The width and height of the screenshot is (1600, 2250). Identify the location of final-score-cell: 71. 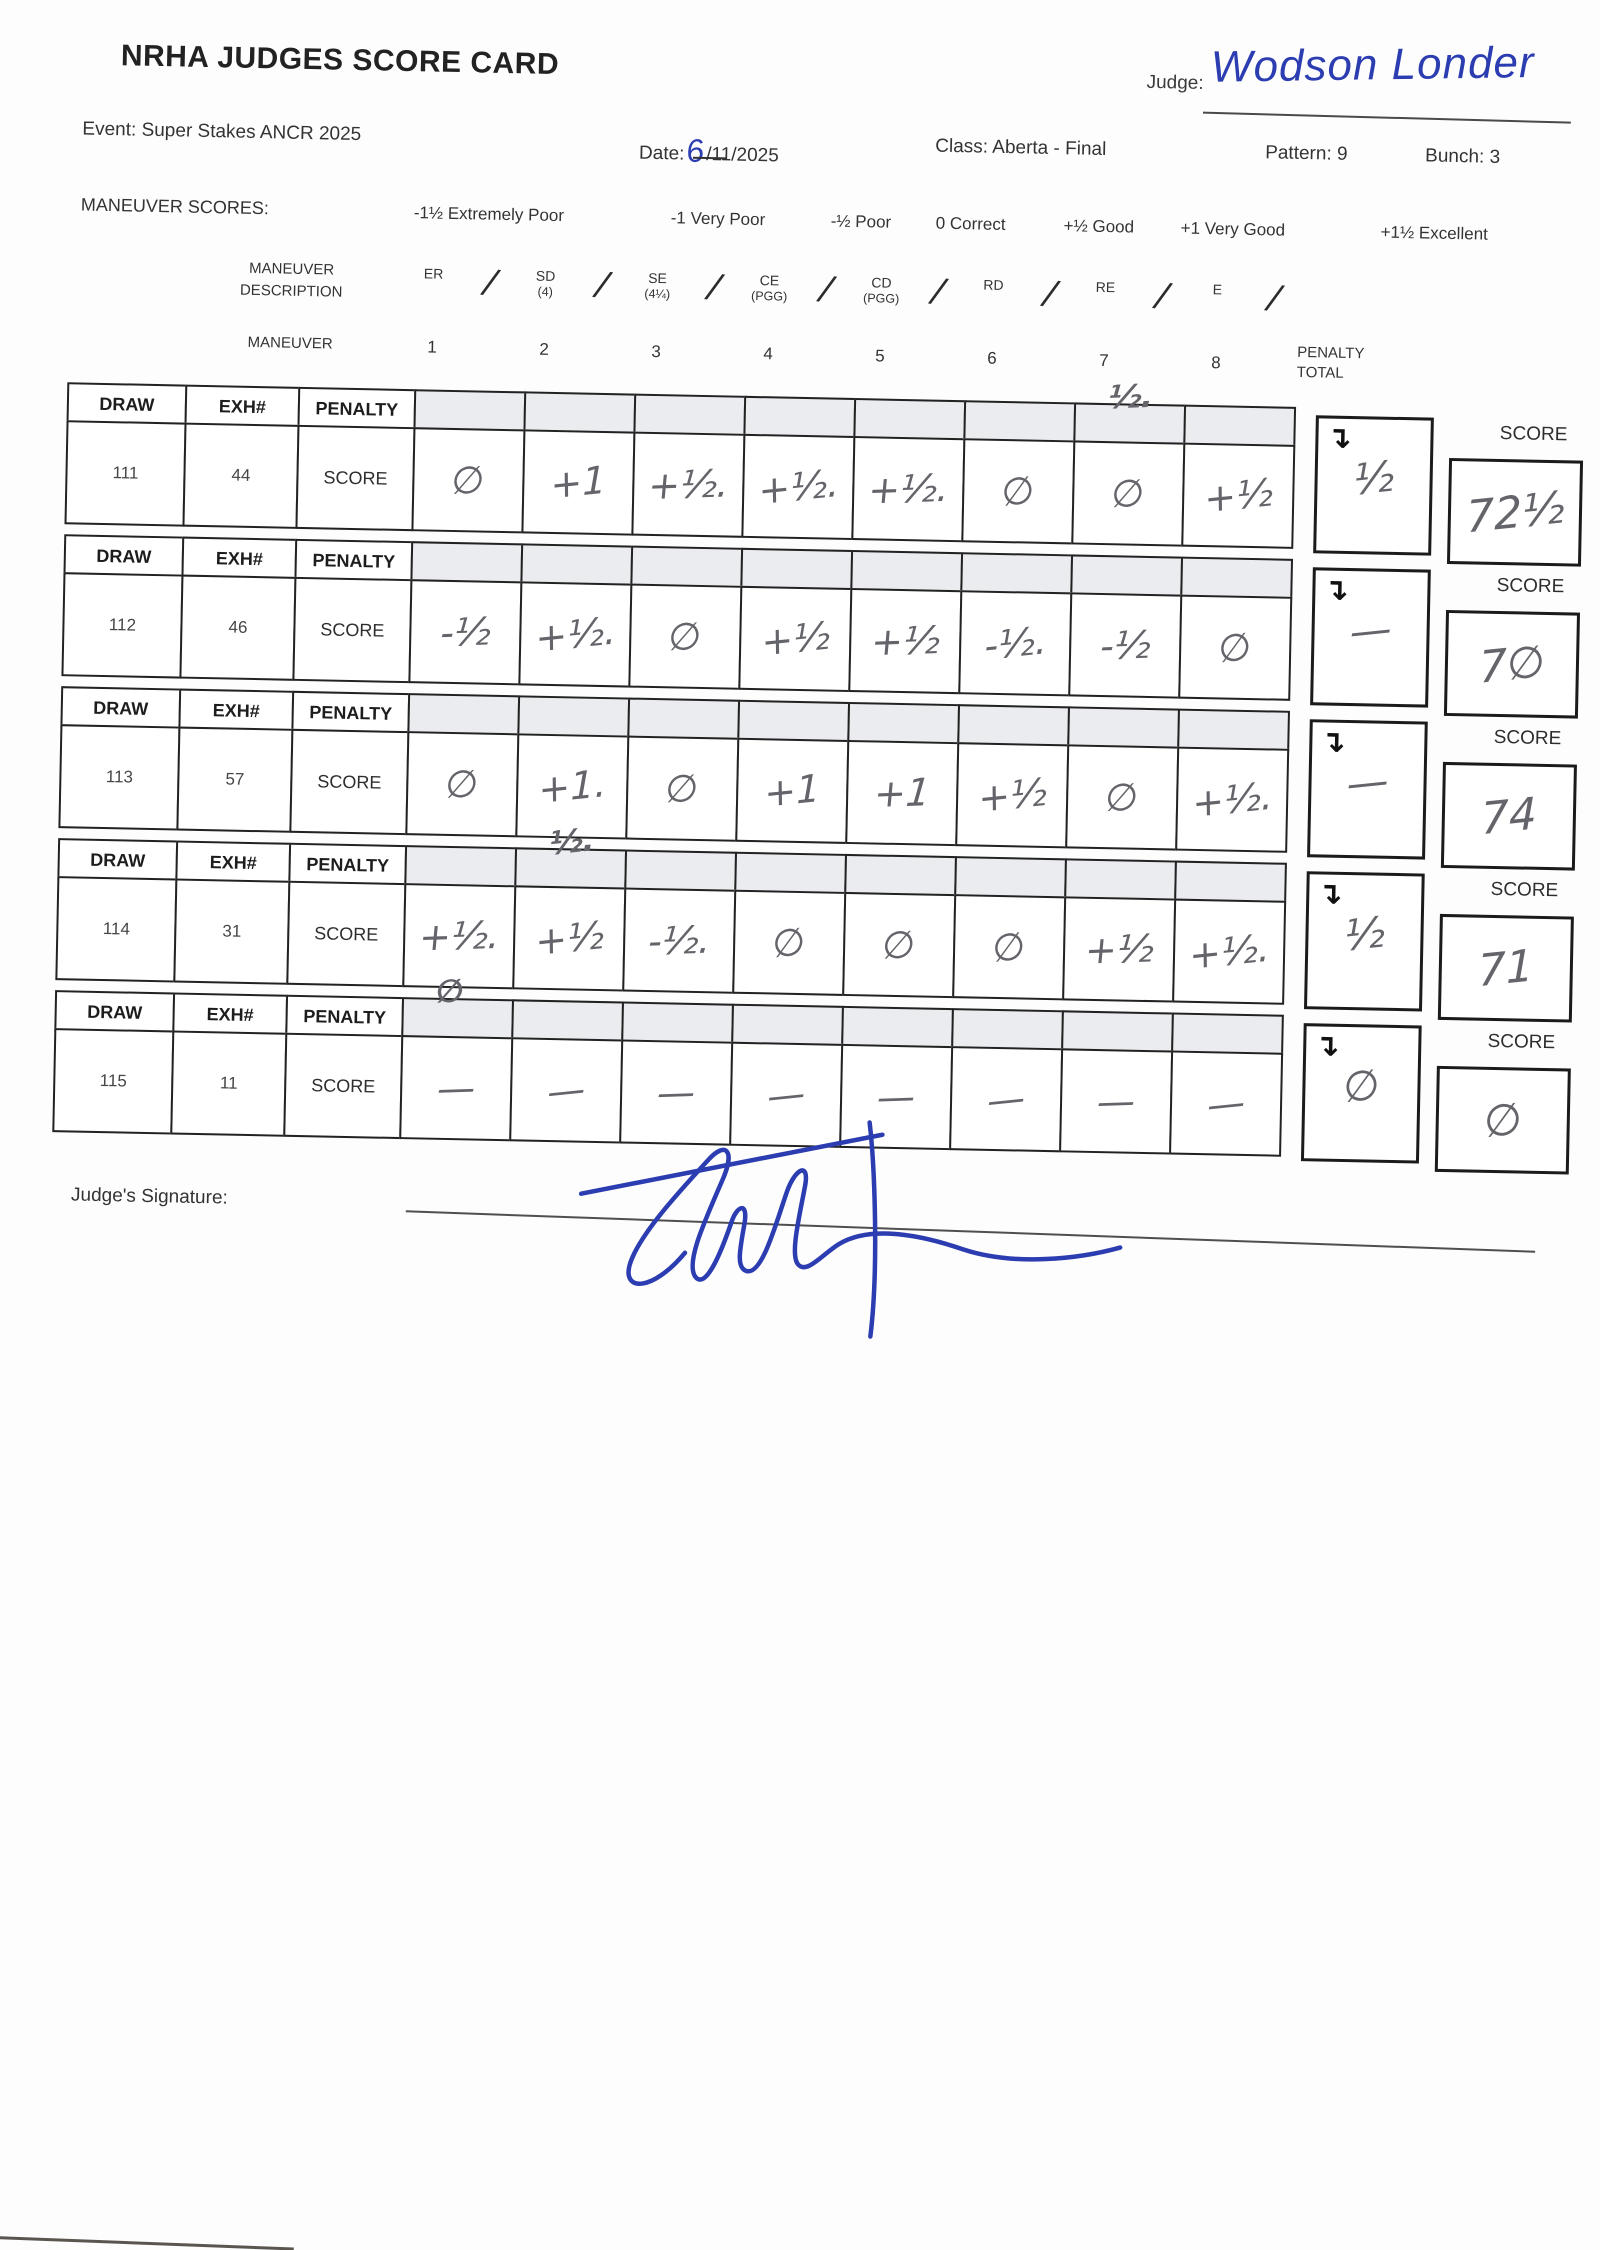
(1505, 968).